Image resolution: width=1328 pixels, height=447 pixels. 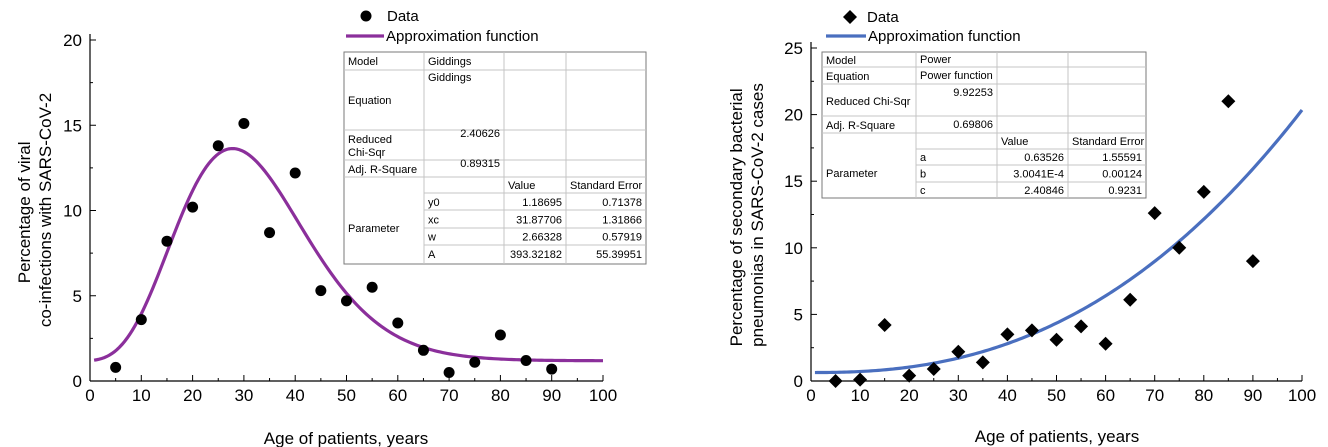 What do you see at coordinates (622, 220) in the screenshot?
I see `left-param-error: 1.31866` at bounding box center [622, 220].